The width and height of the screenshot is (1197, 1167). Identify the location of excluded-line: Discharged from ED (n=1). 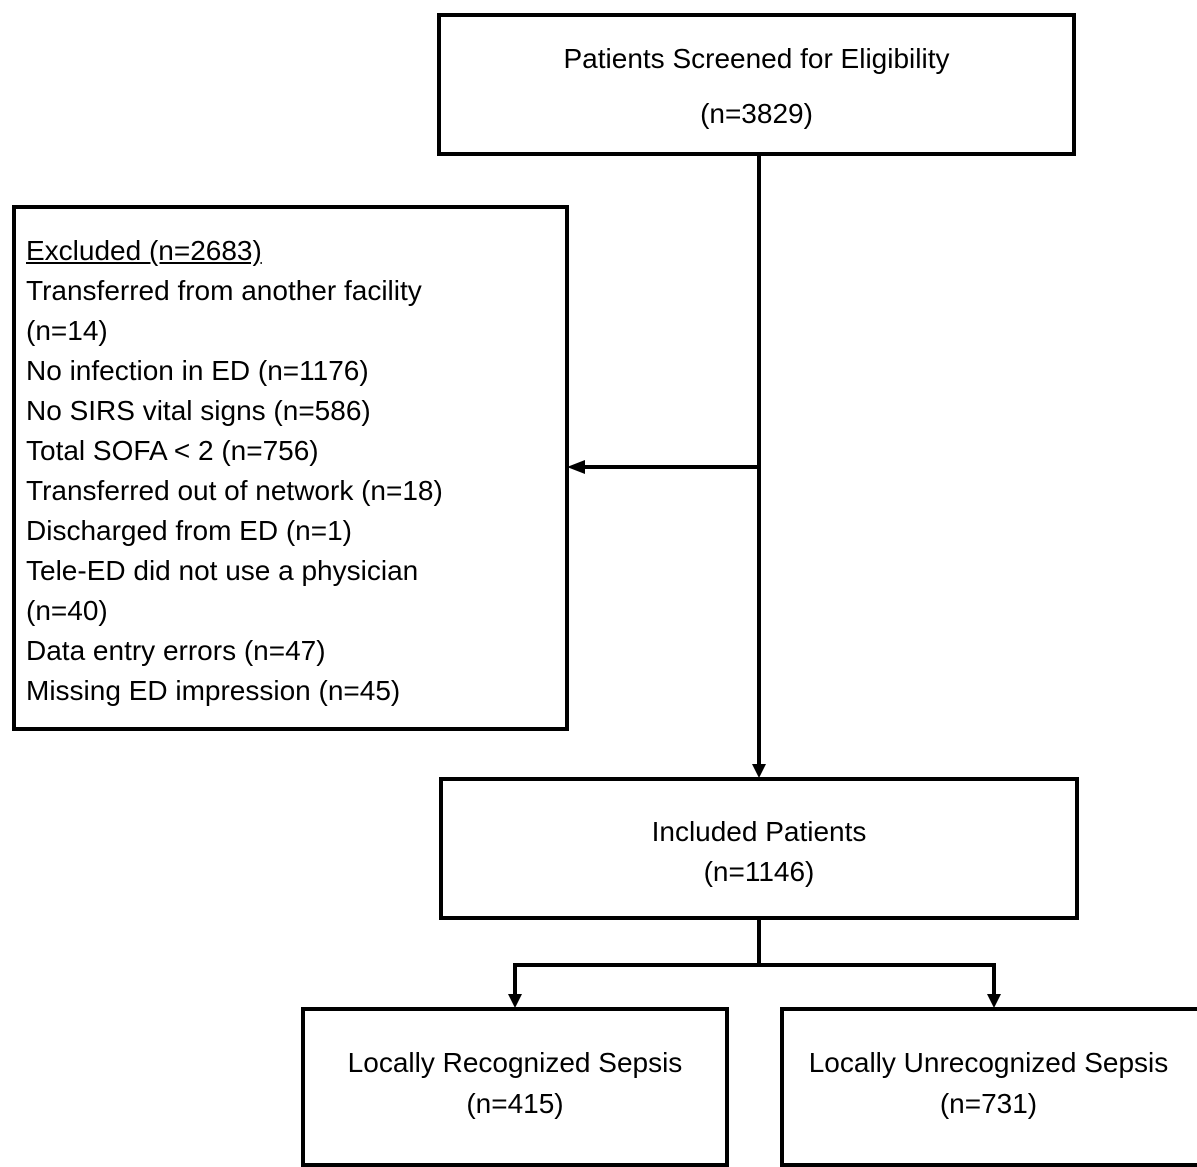
(189, 530).